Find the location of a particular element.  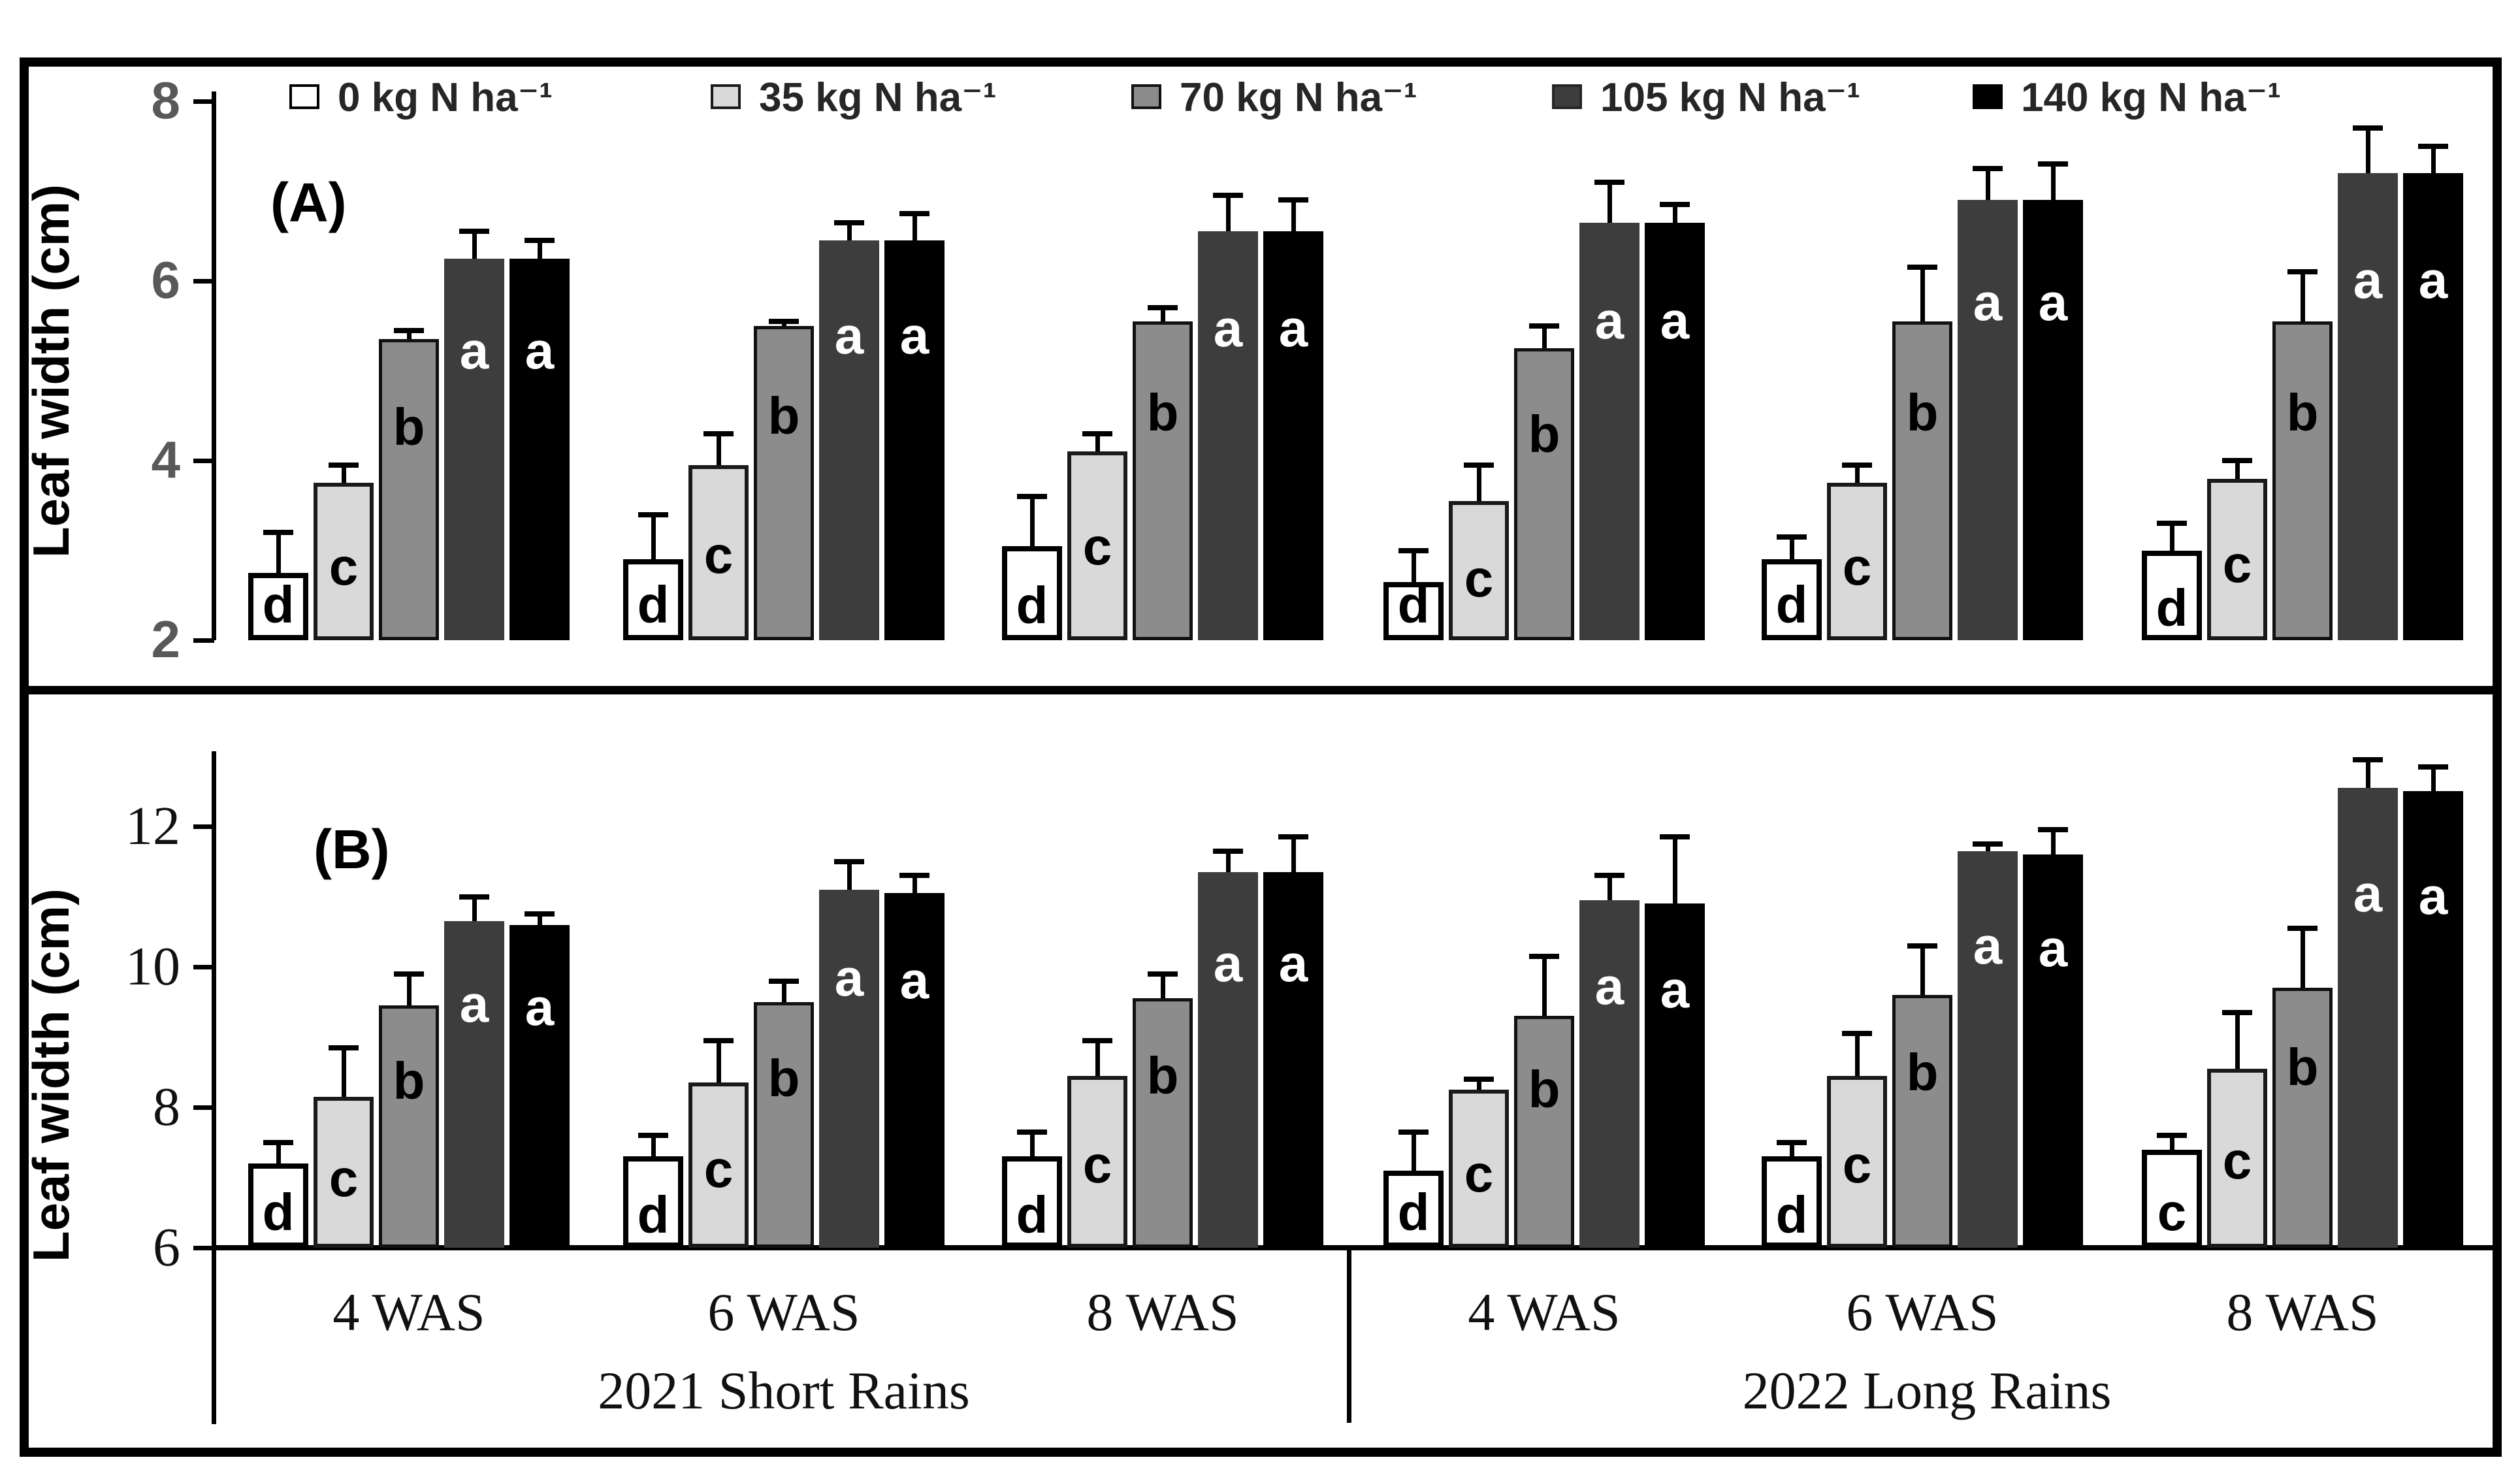

bar-105kgN-group2 is located at coordinates (849, 440).